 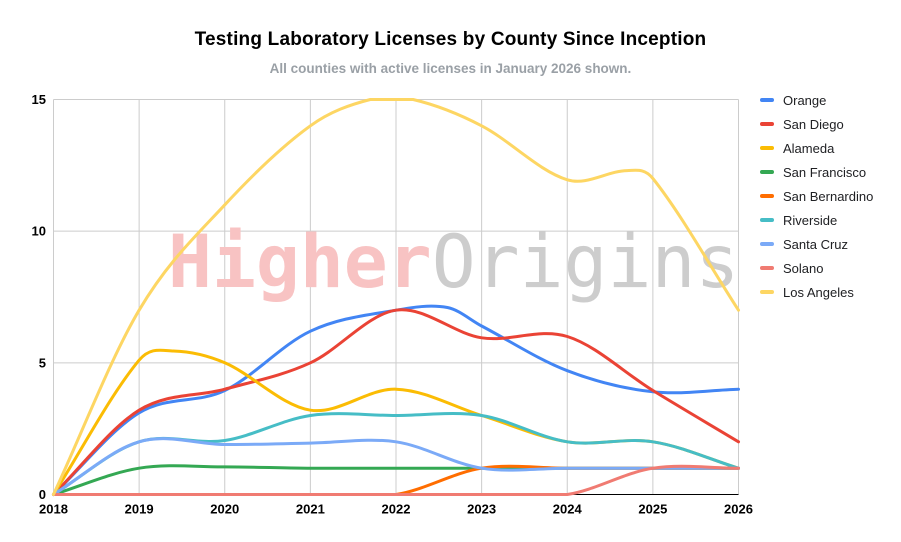 I want to click on legend-label-los-angeles: Los Angeles, so click(x=818, y=292).